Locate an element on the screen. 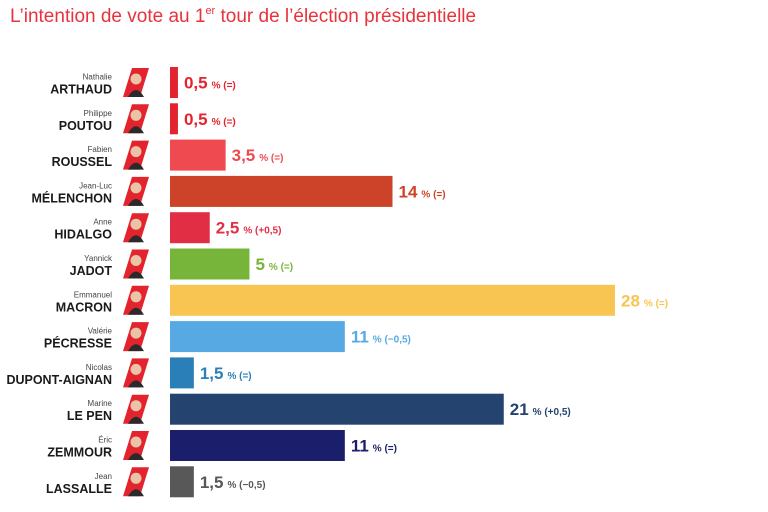  bar-dupont-aignan is located at coordinates (182, 373).